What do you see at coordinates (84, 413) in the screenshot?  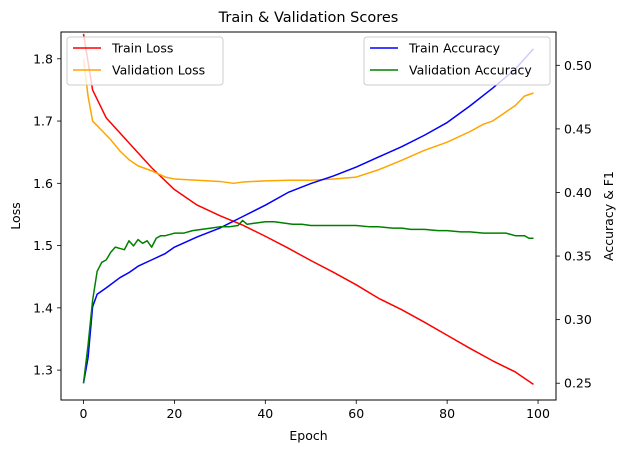 I see `x-tick-label: 0` at bounding box center [84, 413].